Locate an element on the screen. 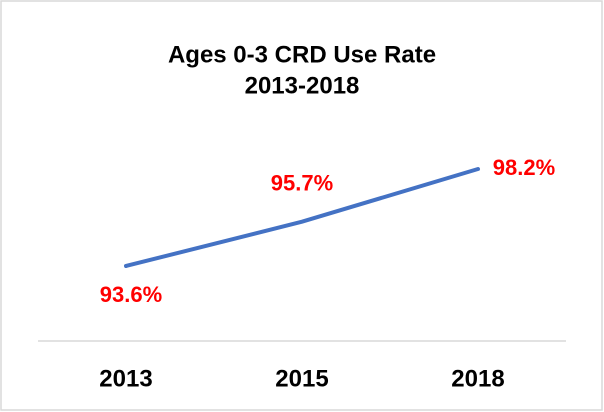  x-tick-label: 2015 is located at coordinates (301, 378).